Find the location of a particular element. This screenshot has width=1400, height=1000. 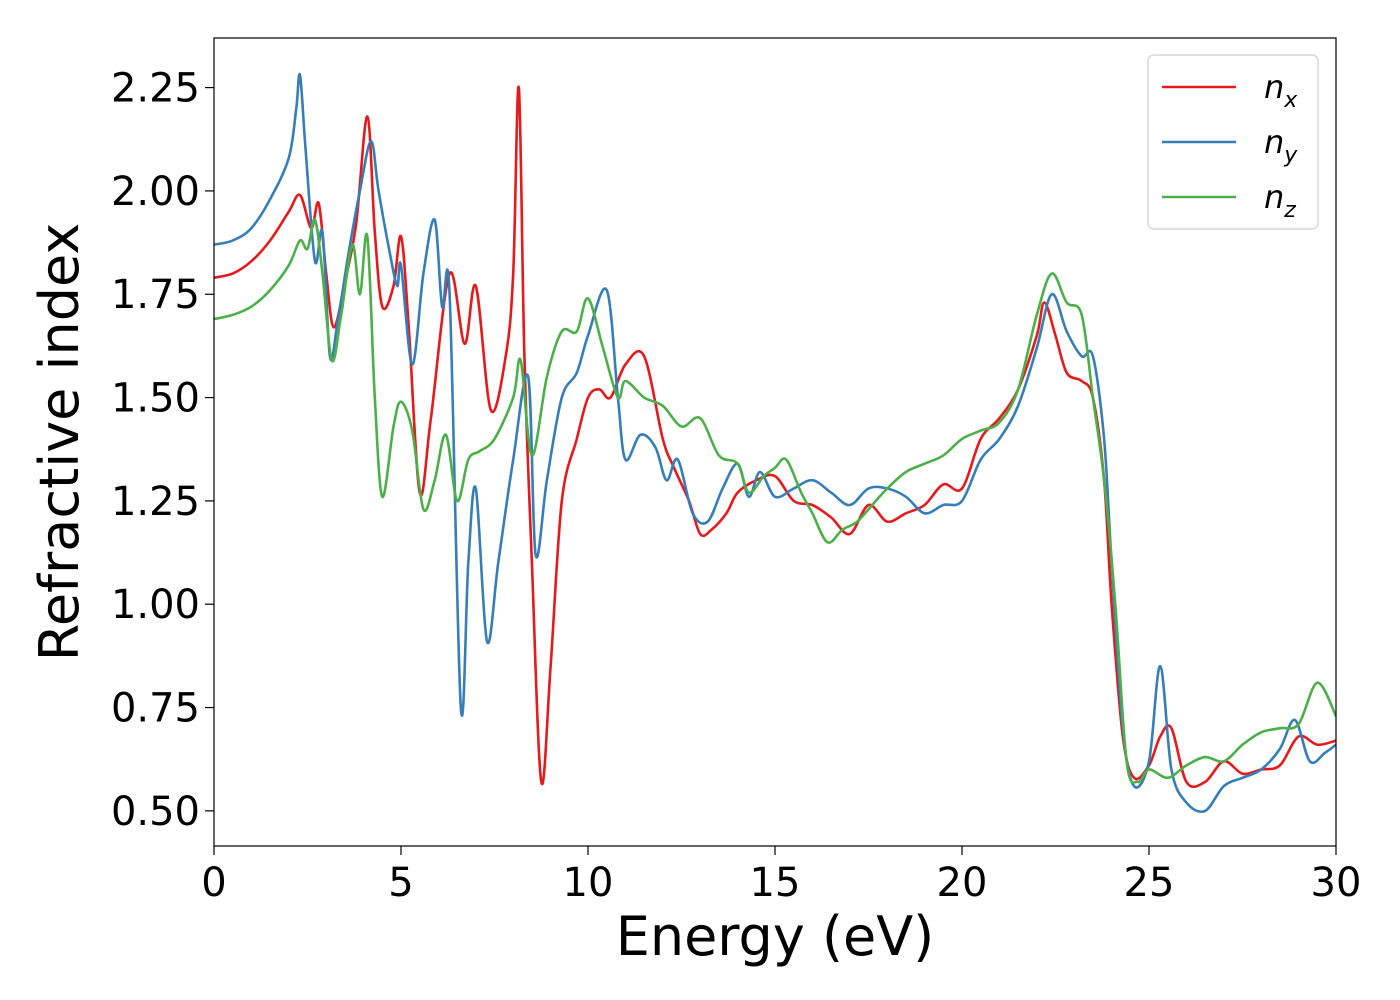

y-tick-label: 1.25 is located at coordinates (155, 502).